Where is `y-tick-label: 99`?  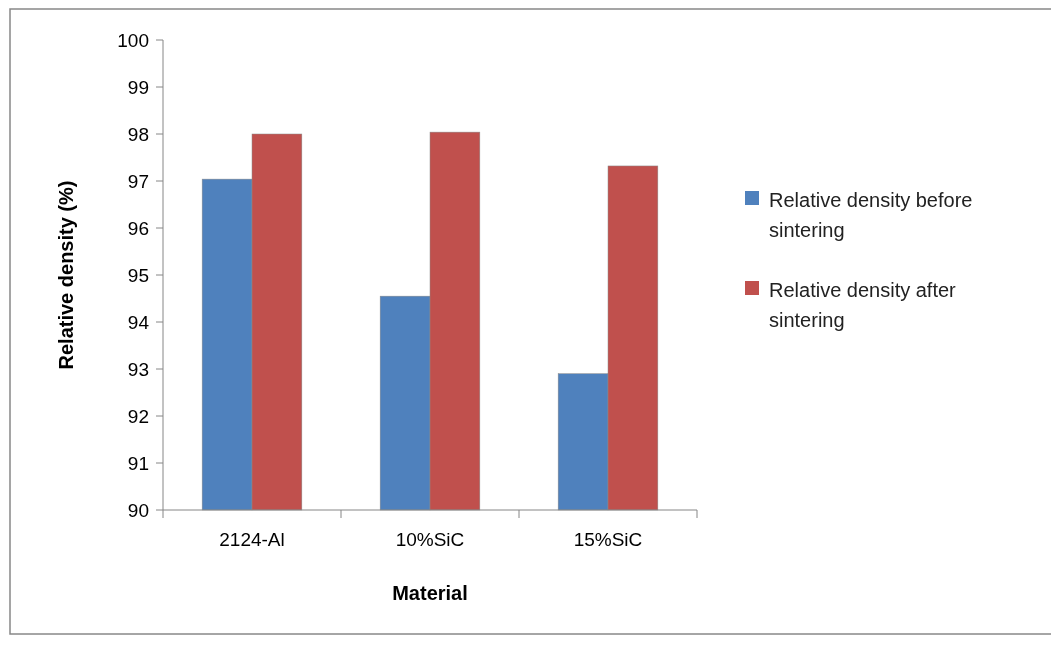
y-tick-label: 99 is located at coordinates (138, 87).